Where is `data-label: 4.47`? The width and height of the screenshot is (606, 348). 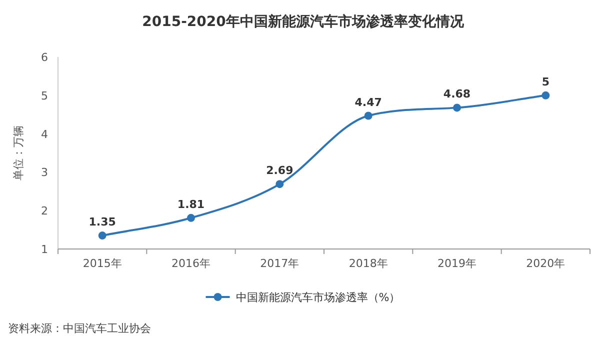 data-label: 4.47 is located at coordinates (368, 102).